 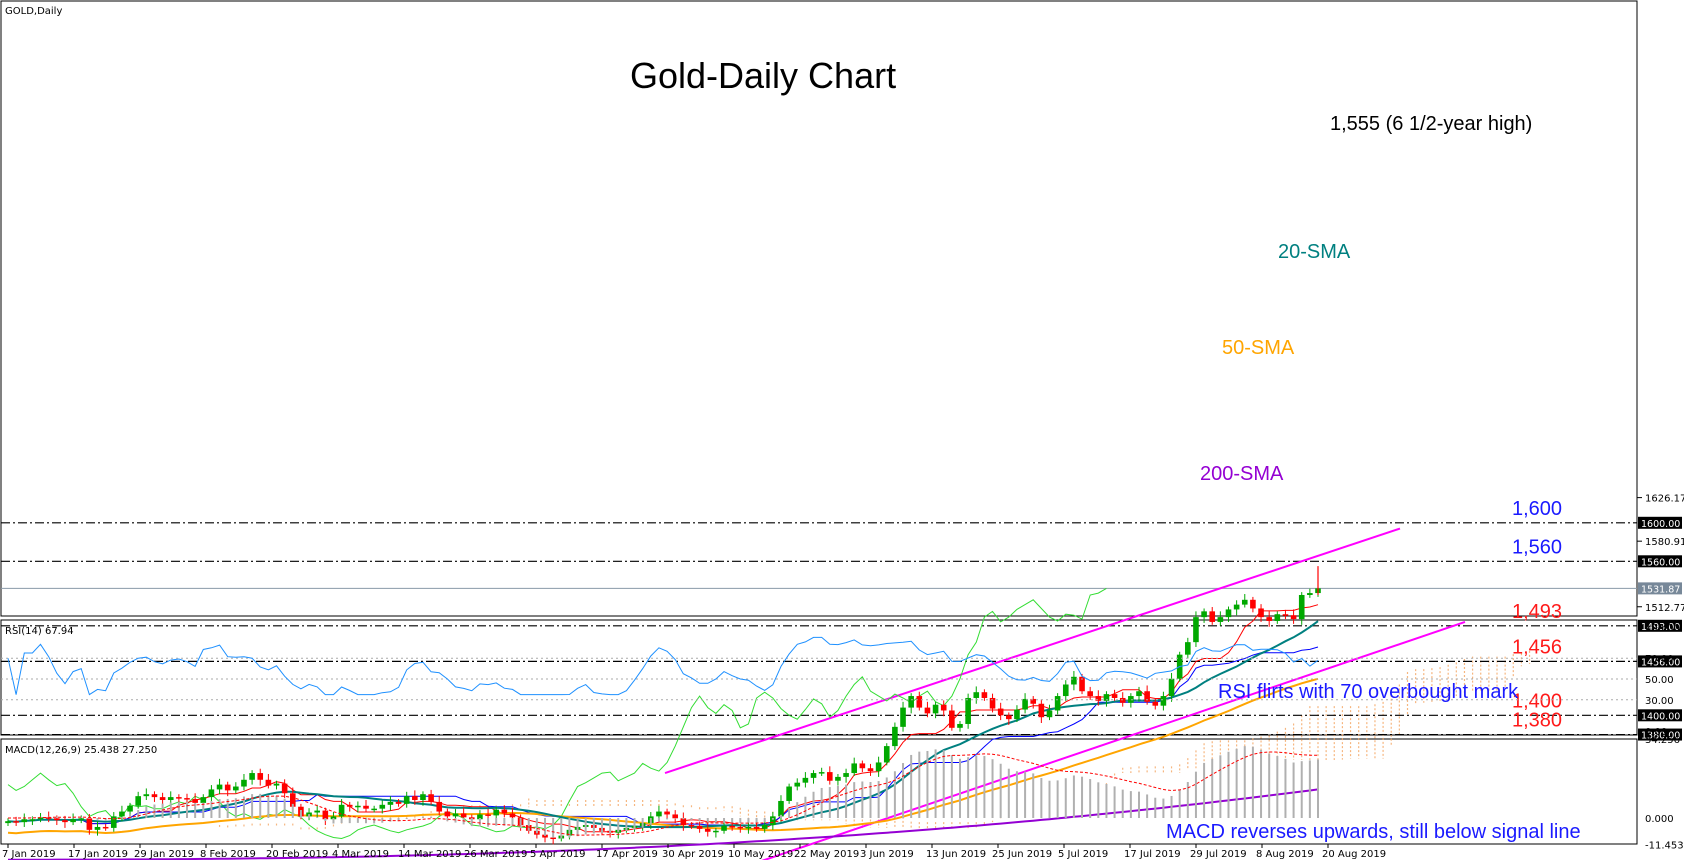 What do you see at coordinates (1664, 499) in the screenshot?
I see `y-tick-label: 1626.17` at bounding box center [1664, 499].